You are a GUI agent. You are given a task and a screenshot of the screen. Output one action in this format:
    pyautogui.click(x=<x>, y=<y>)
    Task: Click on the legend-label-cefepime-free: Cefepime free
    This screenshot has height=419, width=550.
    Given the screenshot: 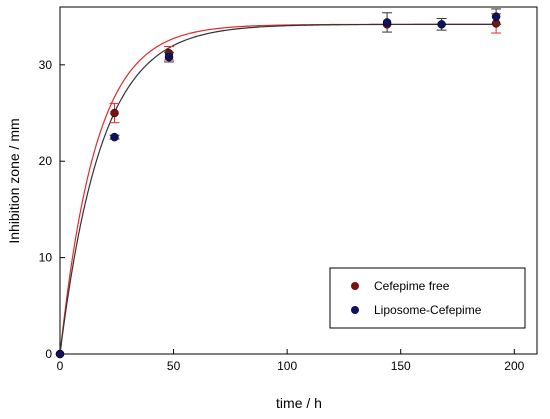 What is the action you would take?
    pyautogui.click(x=412, y=286)
    